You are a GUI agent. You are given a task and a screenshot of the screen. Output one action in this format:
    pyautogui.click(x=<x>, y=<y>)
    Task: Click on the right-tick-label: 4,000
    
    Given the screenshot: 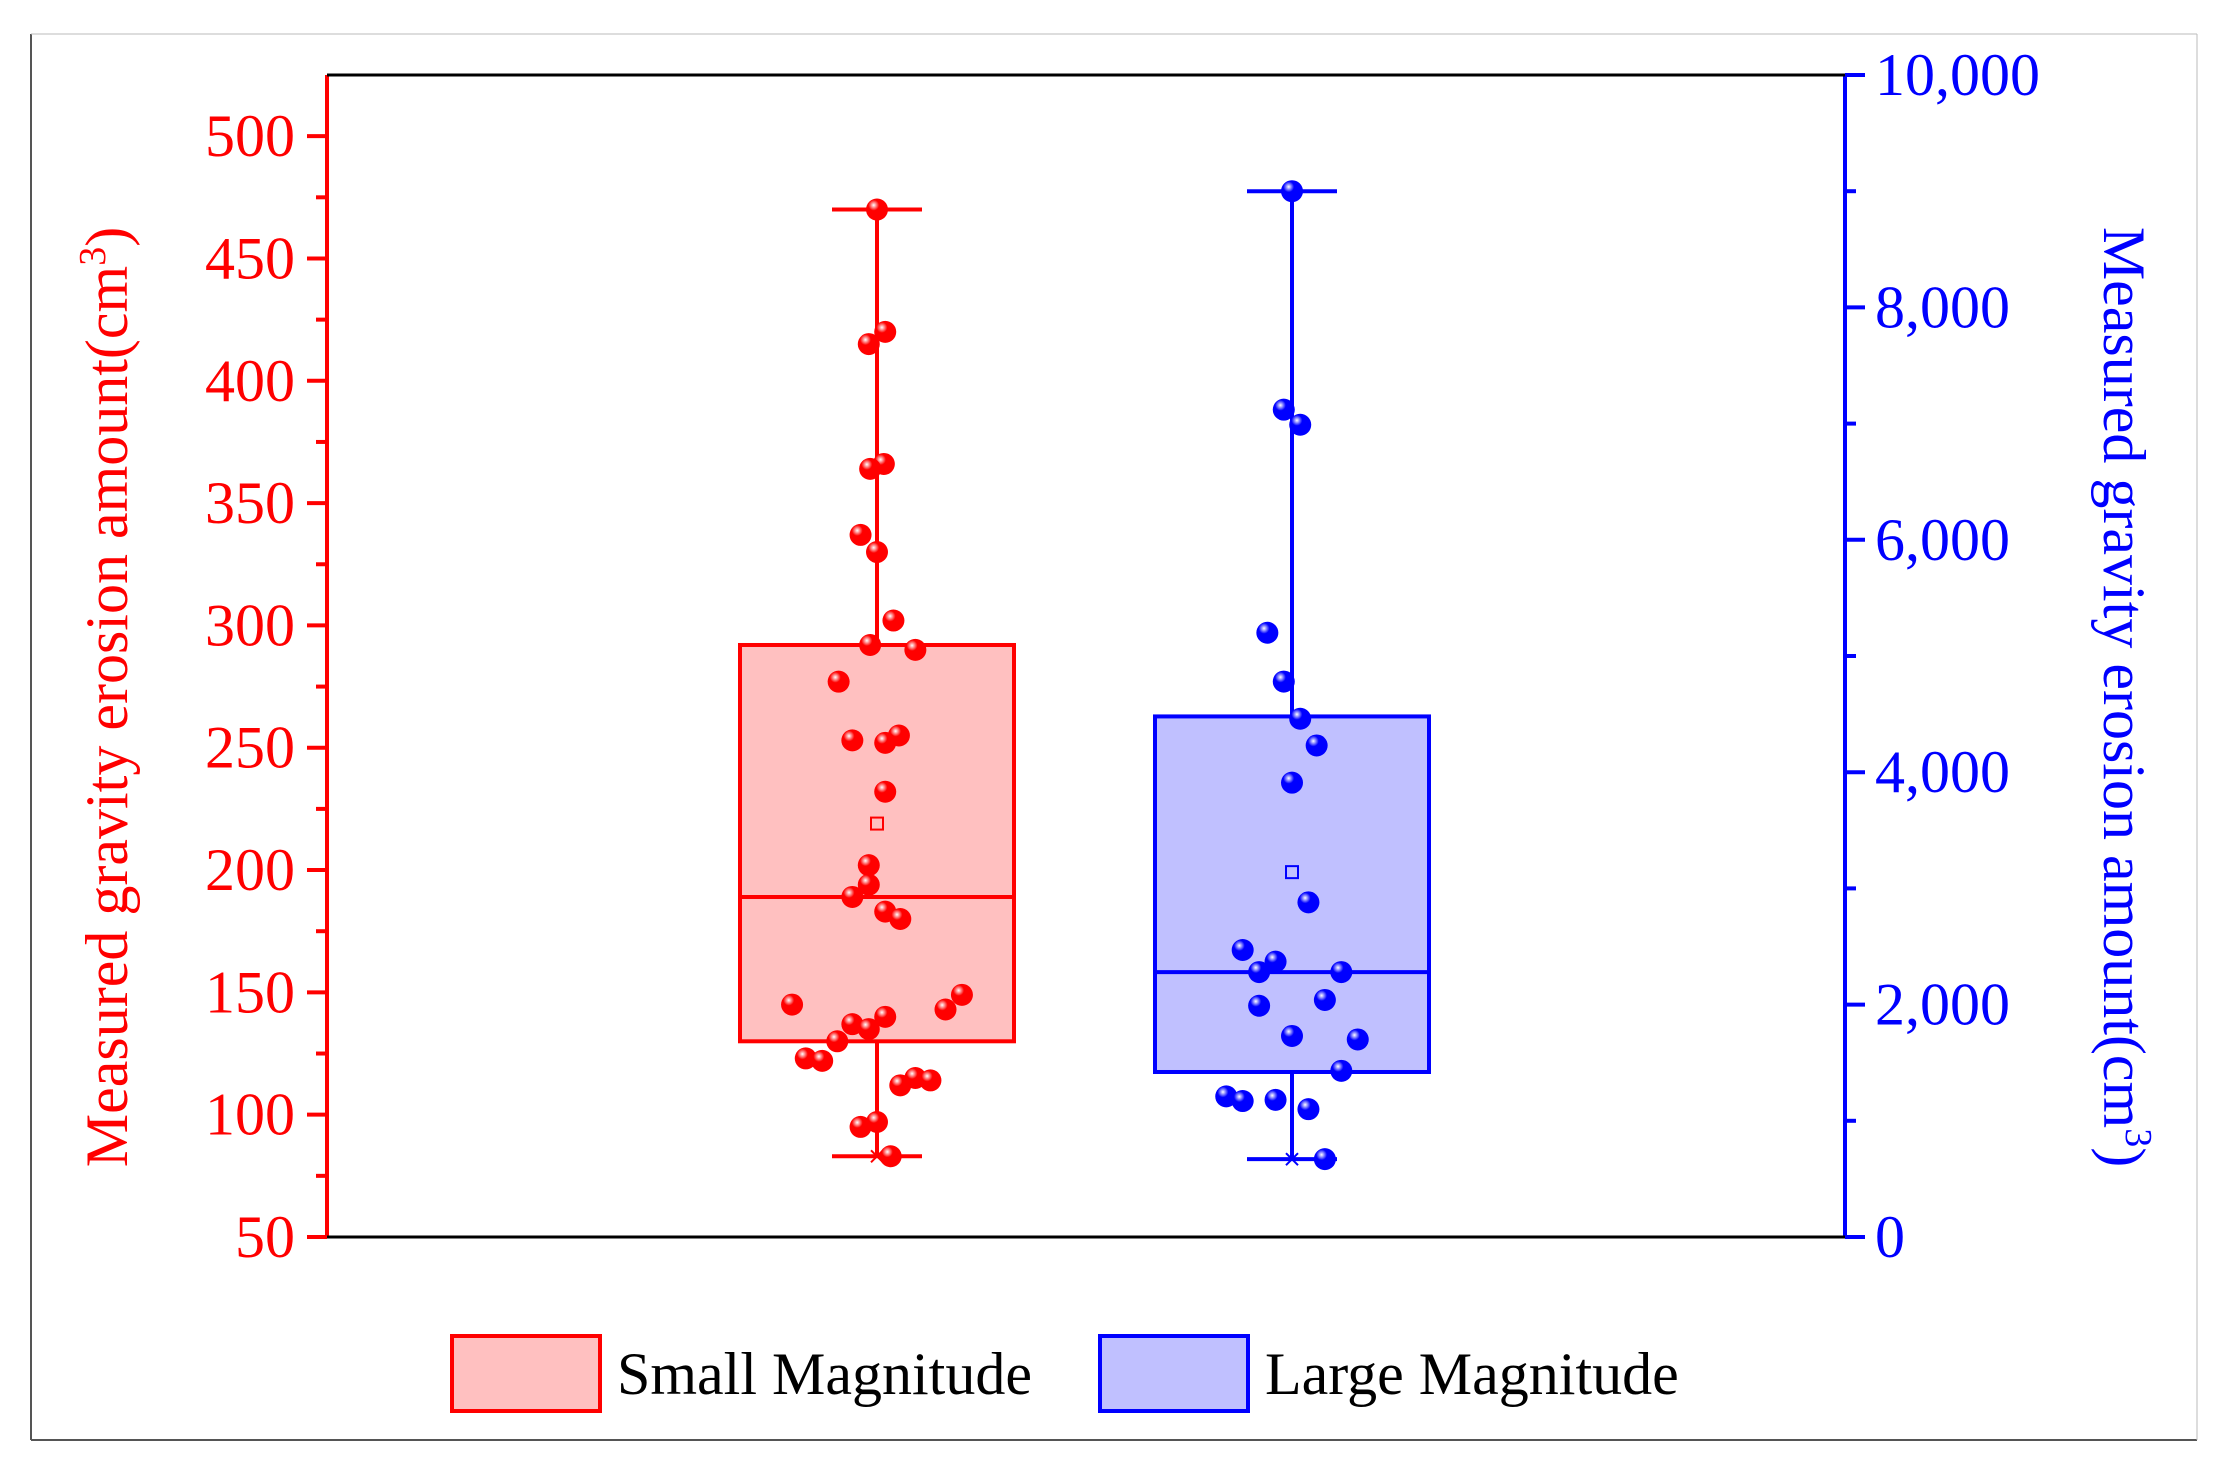 What is the action you would take?
    pyautogui.click(x=1942, y=772)
    